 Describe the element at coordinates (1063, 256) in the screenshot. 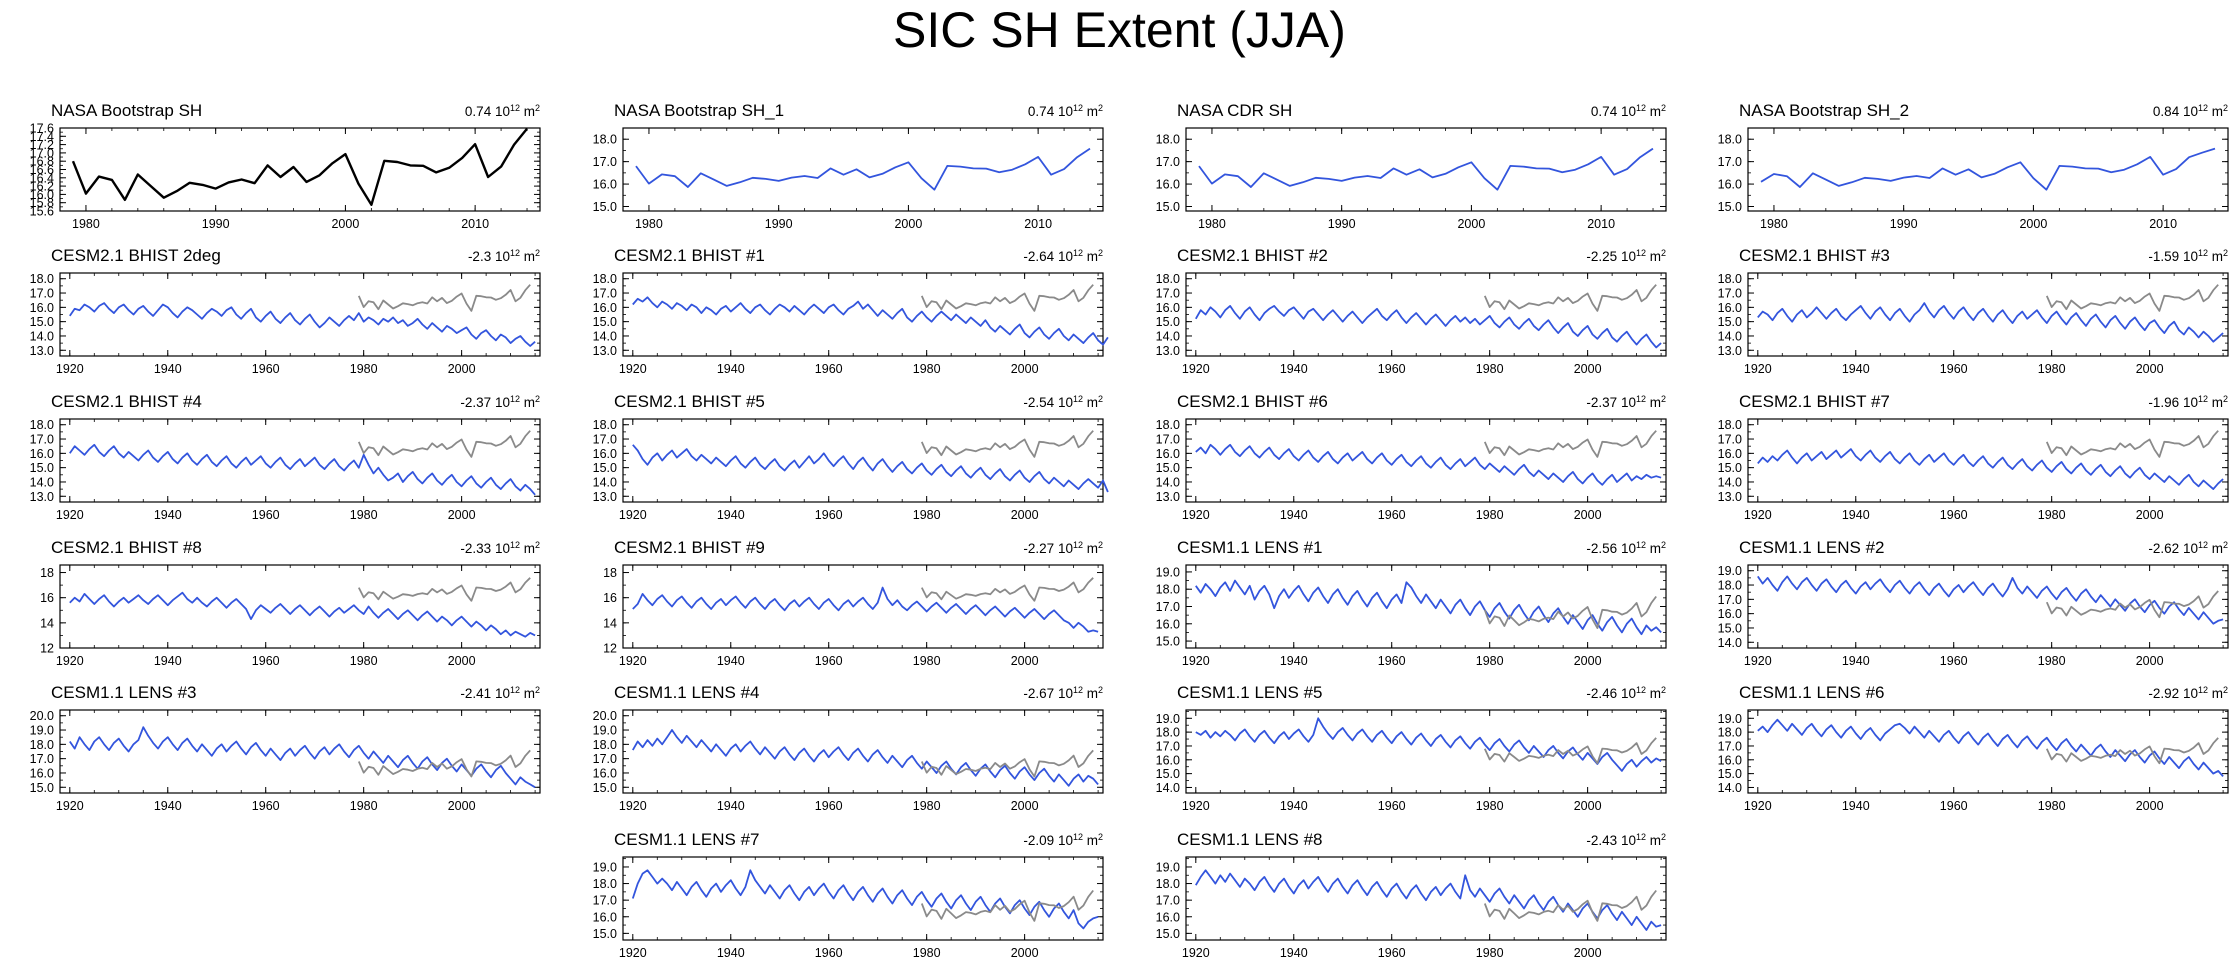

I see `panel-trend: -2.64 1012 m2` at that location.